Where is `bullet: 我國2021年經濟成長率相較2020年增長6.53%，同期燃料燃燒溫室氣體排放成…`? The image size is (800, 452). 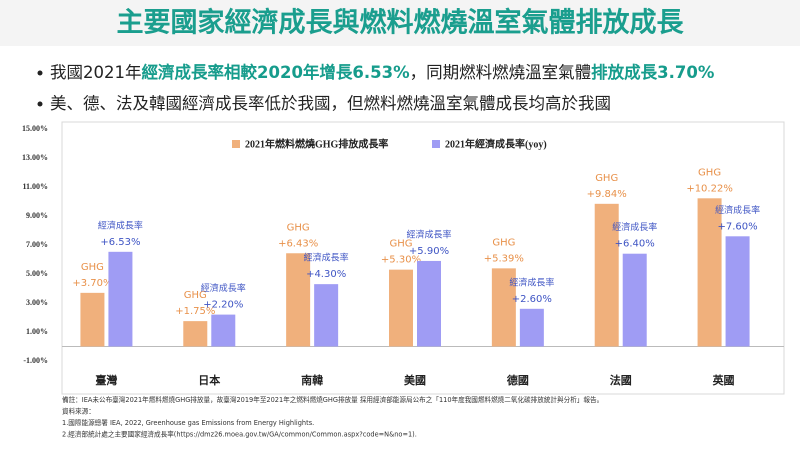
bullet: 我國2021年經濟成長率相較2020年增長6.53%，同期燃料燃燒溫室氣體排放成… is located at coordinates (382, 72).